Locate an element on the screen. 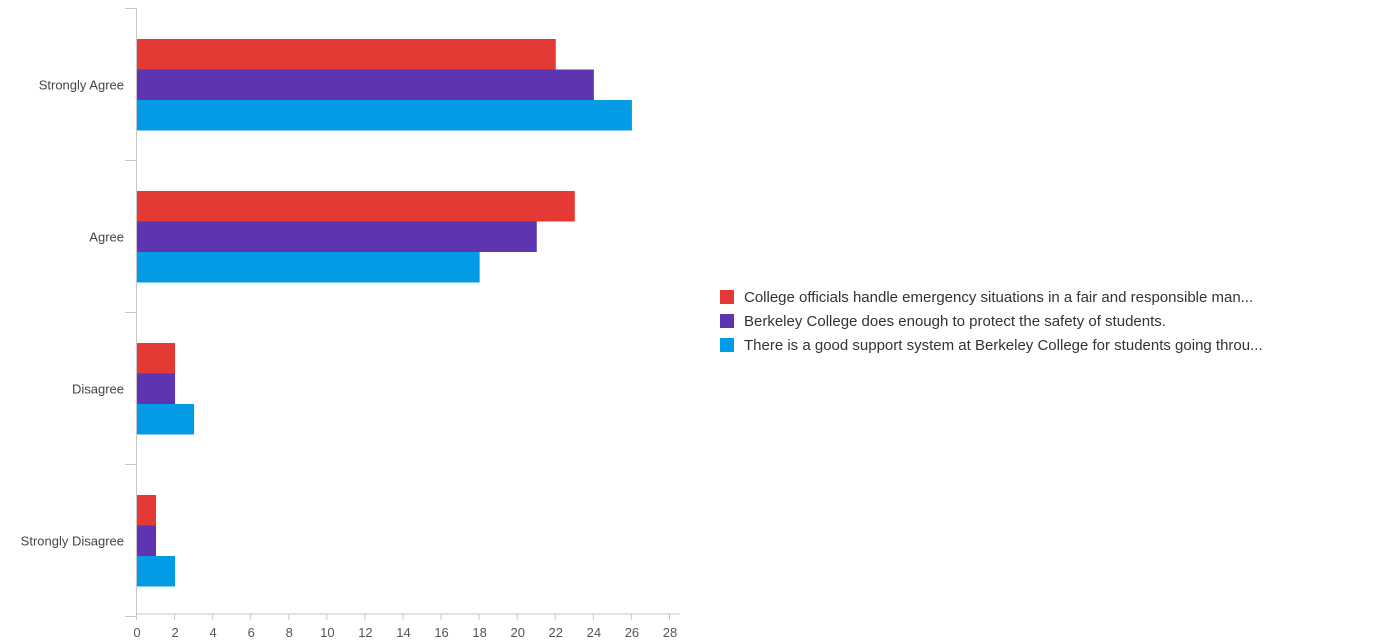  category-label: Disagree is located at coordinates (98, 388).